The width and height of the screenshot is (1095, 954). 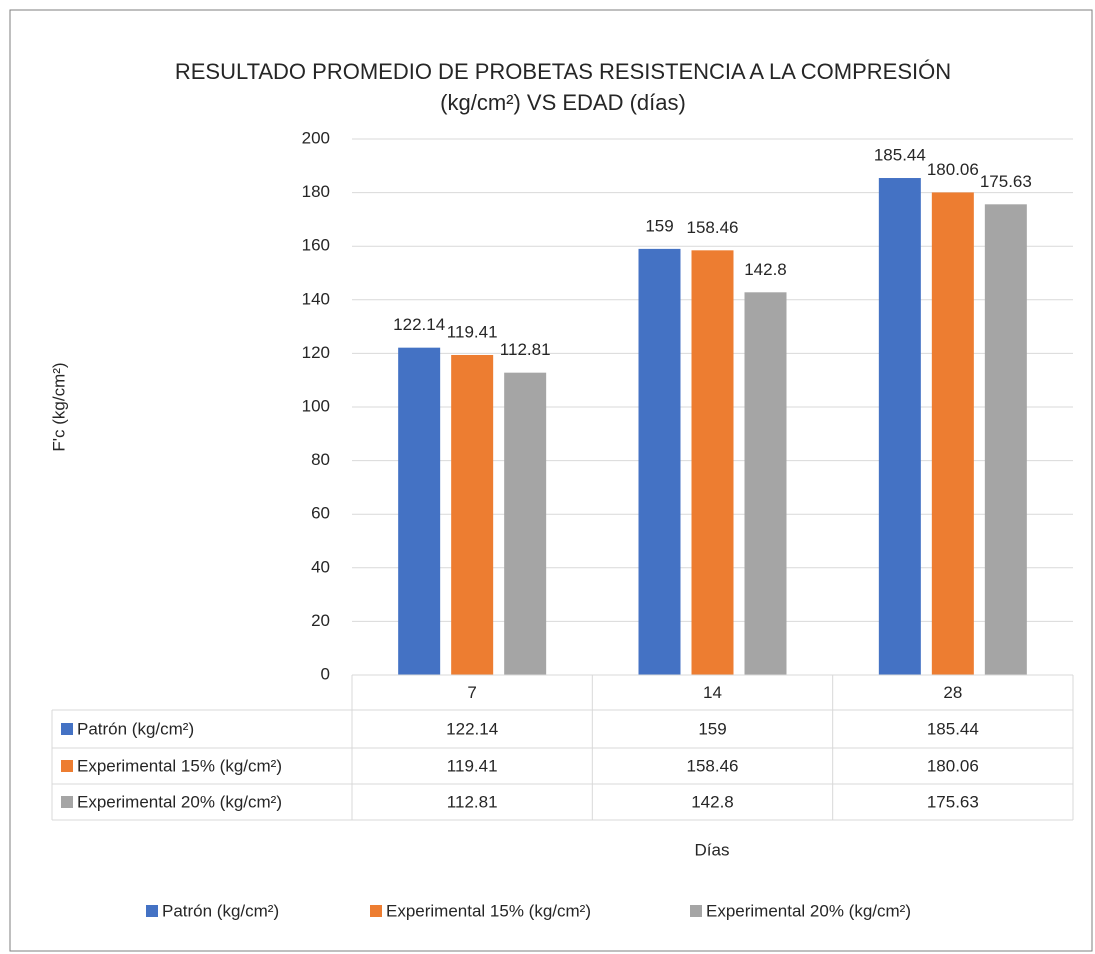 I want to click on y-tick-label: 100, so click(x=316, y=405).